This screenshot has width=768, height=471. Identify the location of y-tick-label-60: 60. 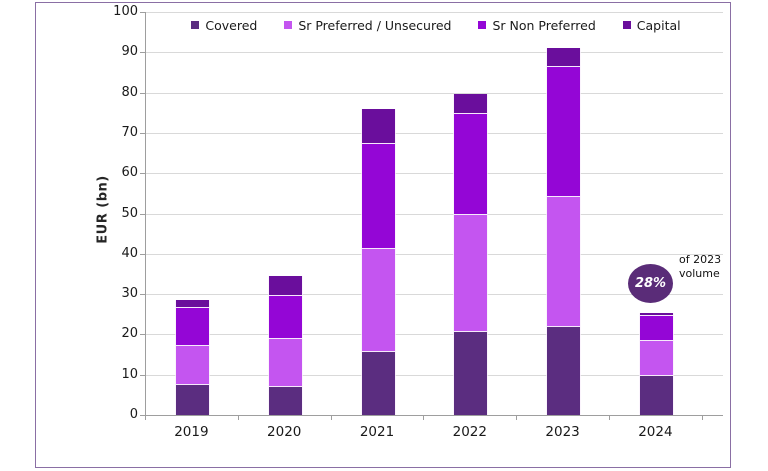
(129, 173).